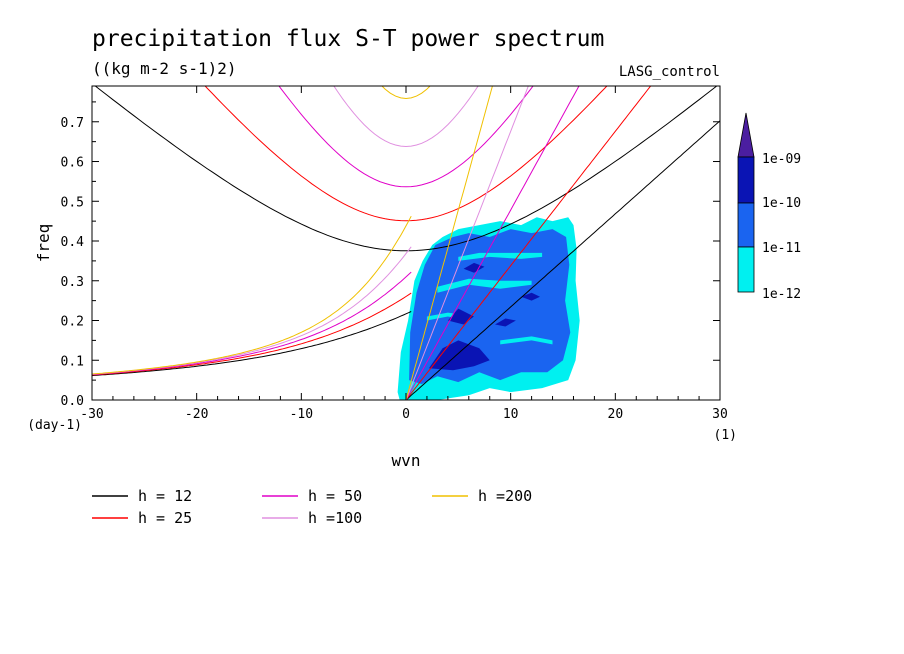 The image size is (904, 654). What do you see at coordinates (54, 425) in the screenshot?
I see `y-unit-label: (day-1)` at bounding box center [54, 425].